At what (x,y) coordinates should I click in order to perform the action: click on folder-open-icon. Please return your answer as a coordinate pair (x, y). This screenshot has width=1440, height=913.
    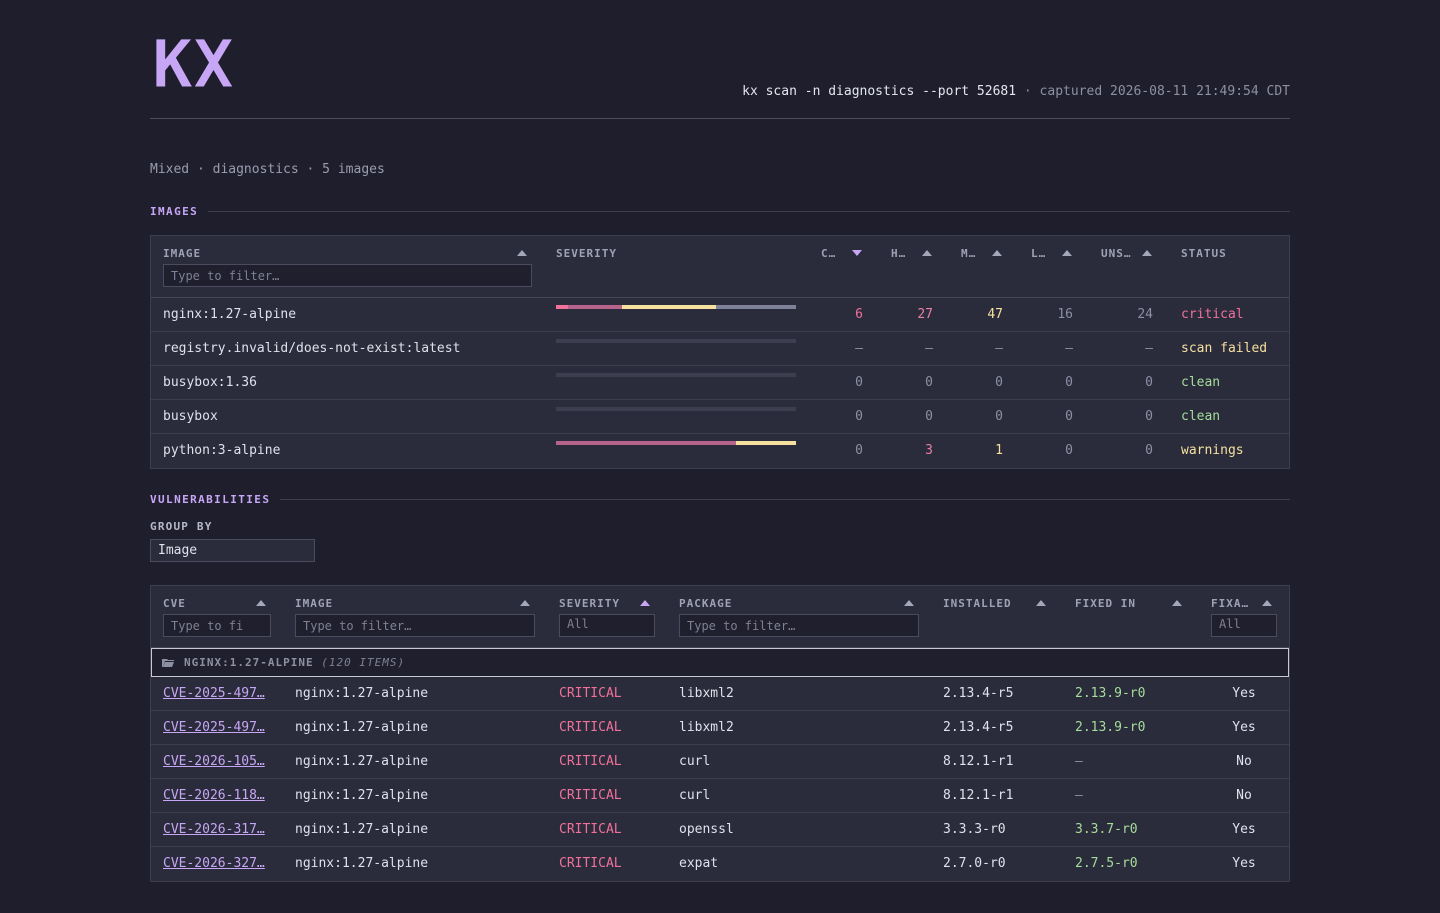
    Looking at the image, I should click on (168, 663).